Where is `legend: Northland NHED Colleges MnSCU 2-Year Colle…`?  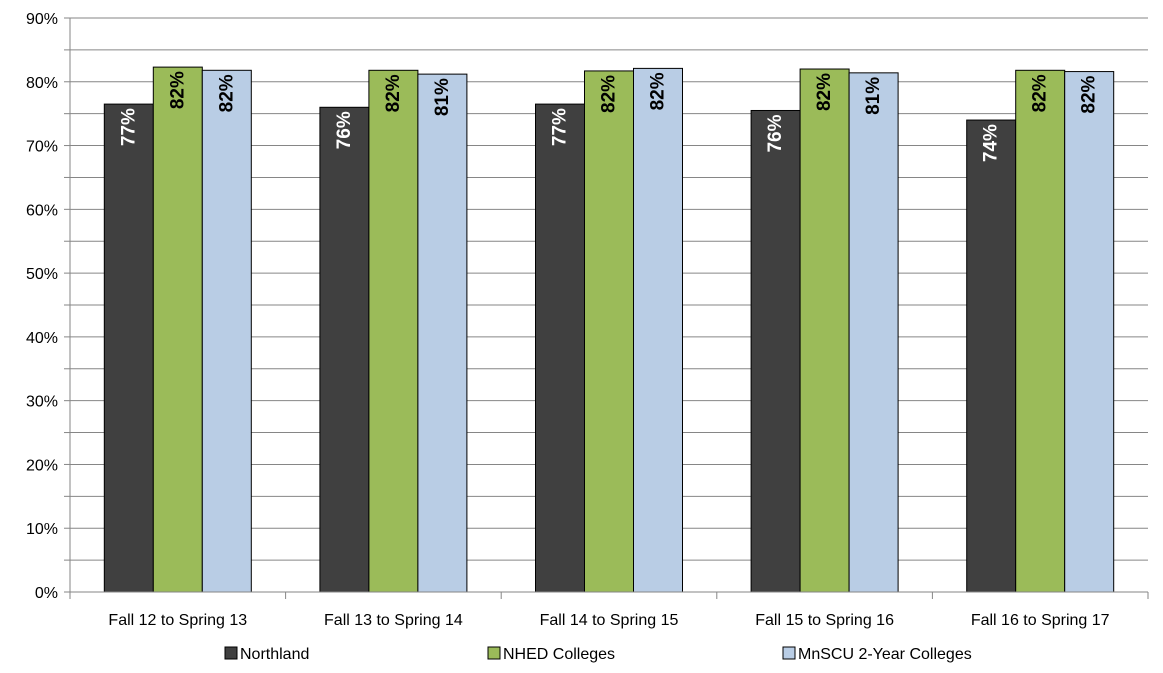 legend: Northland NHED Colleges MnSCU 2-Year Colle… is located at coordinates (598, 654).